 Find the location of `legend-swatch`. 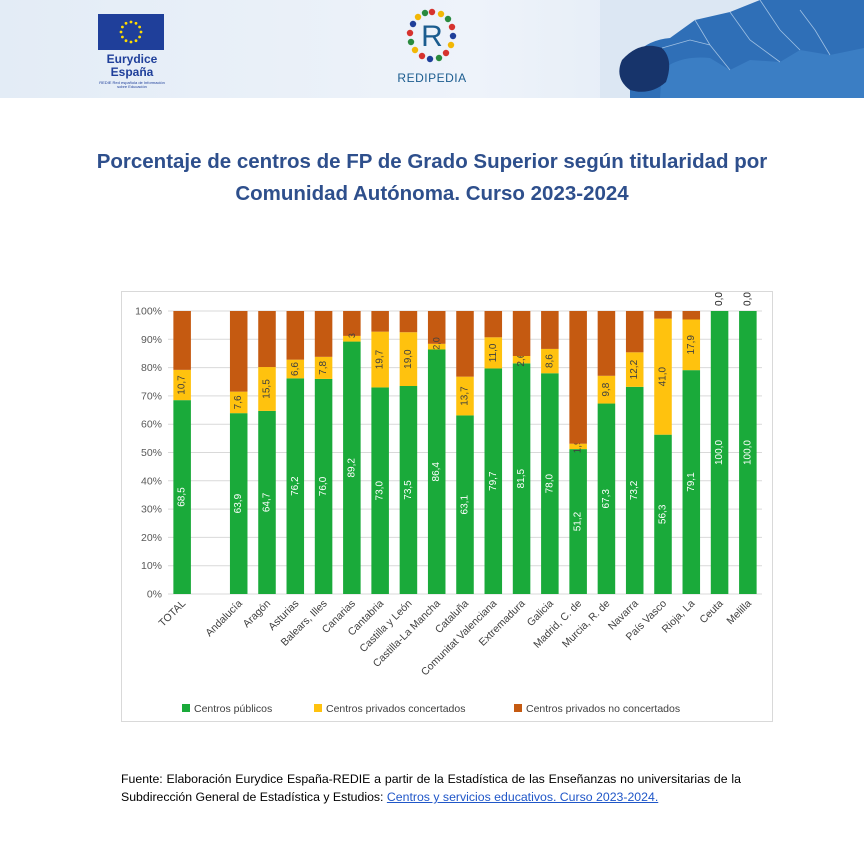

legend-swatch is located at coordinates (318, 708).